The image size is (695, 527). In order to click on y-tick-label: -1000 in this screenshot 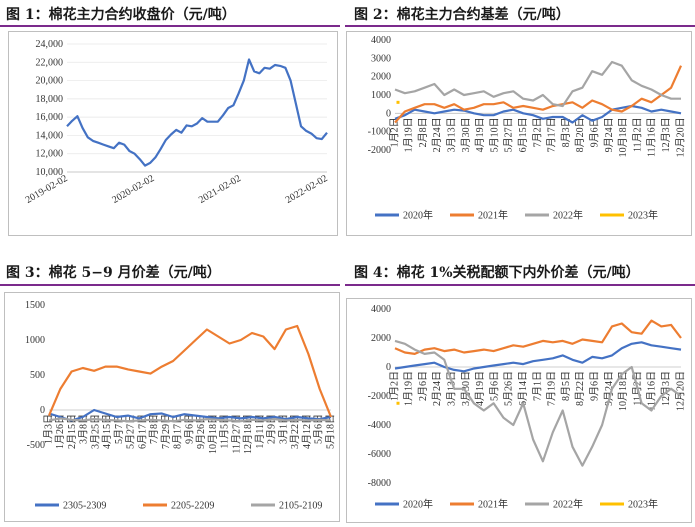, I will do `click(379, 132)`.